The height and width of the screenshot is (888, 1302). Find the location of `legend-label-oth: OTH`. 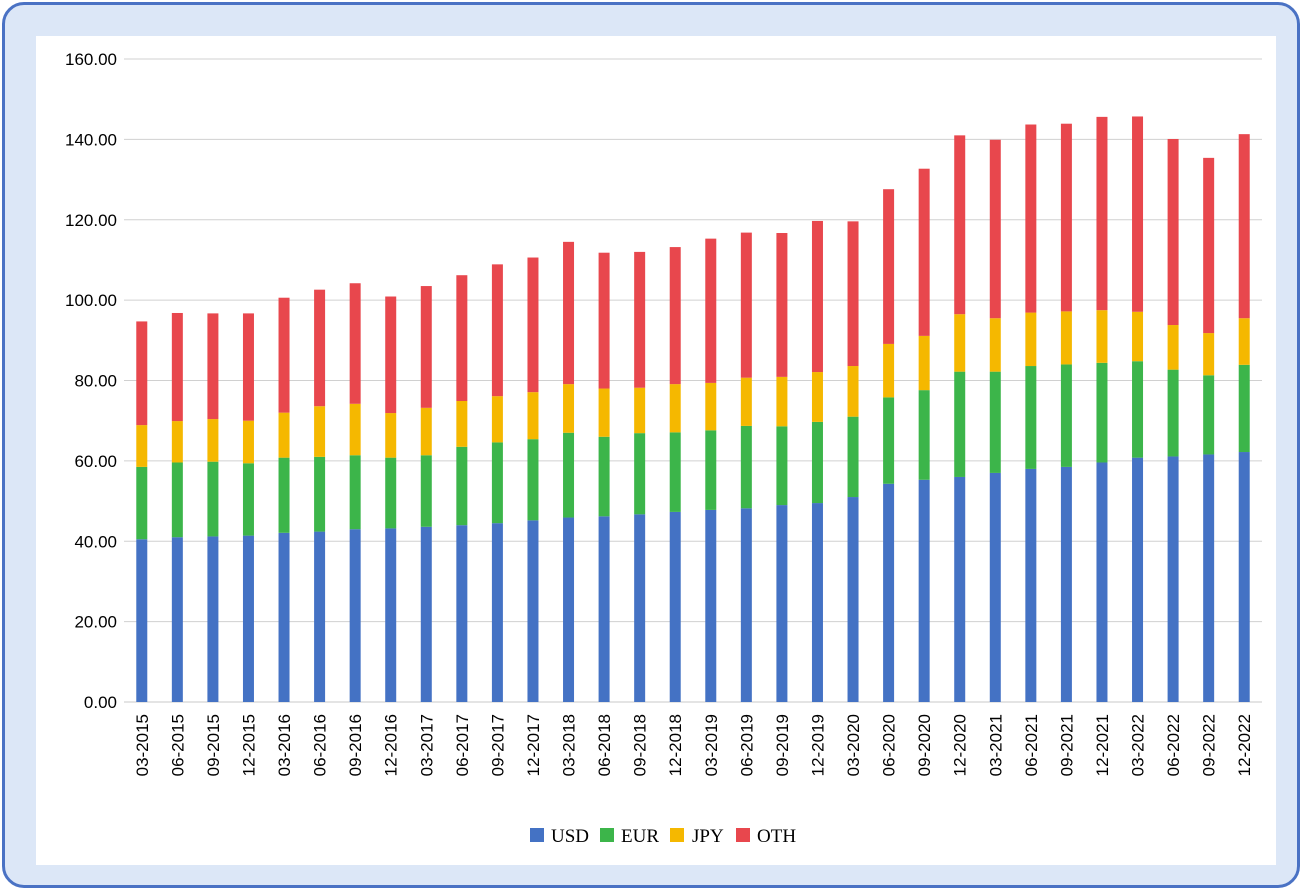

legend-label-oth: OTH is located at coordinates (776, 836).